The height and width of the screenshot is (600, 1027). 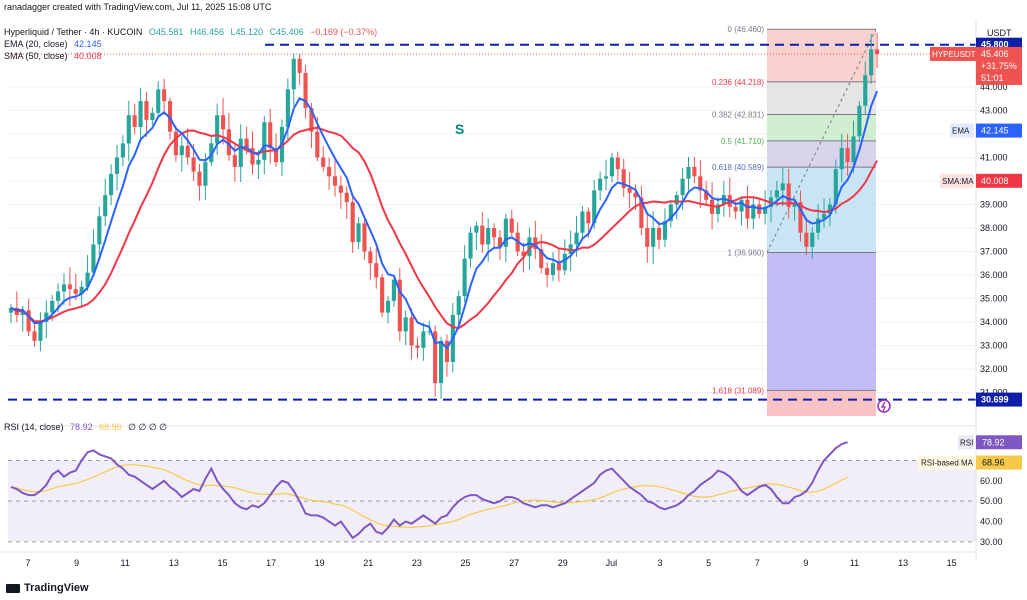 What do you see at coordinates (995, 45) in the screenshot?
I see `level-badge-label: 45.800` at bounding box center [995, 45].